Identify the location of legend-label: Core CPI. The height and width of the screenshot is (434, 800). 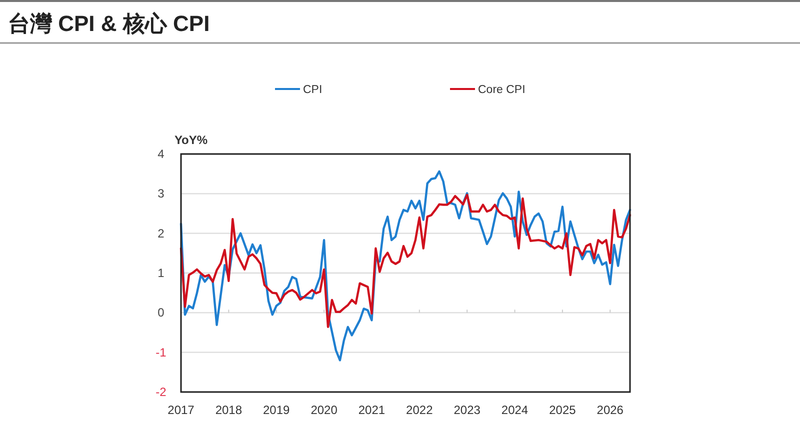
(502, 90).